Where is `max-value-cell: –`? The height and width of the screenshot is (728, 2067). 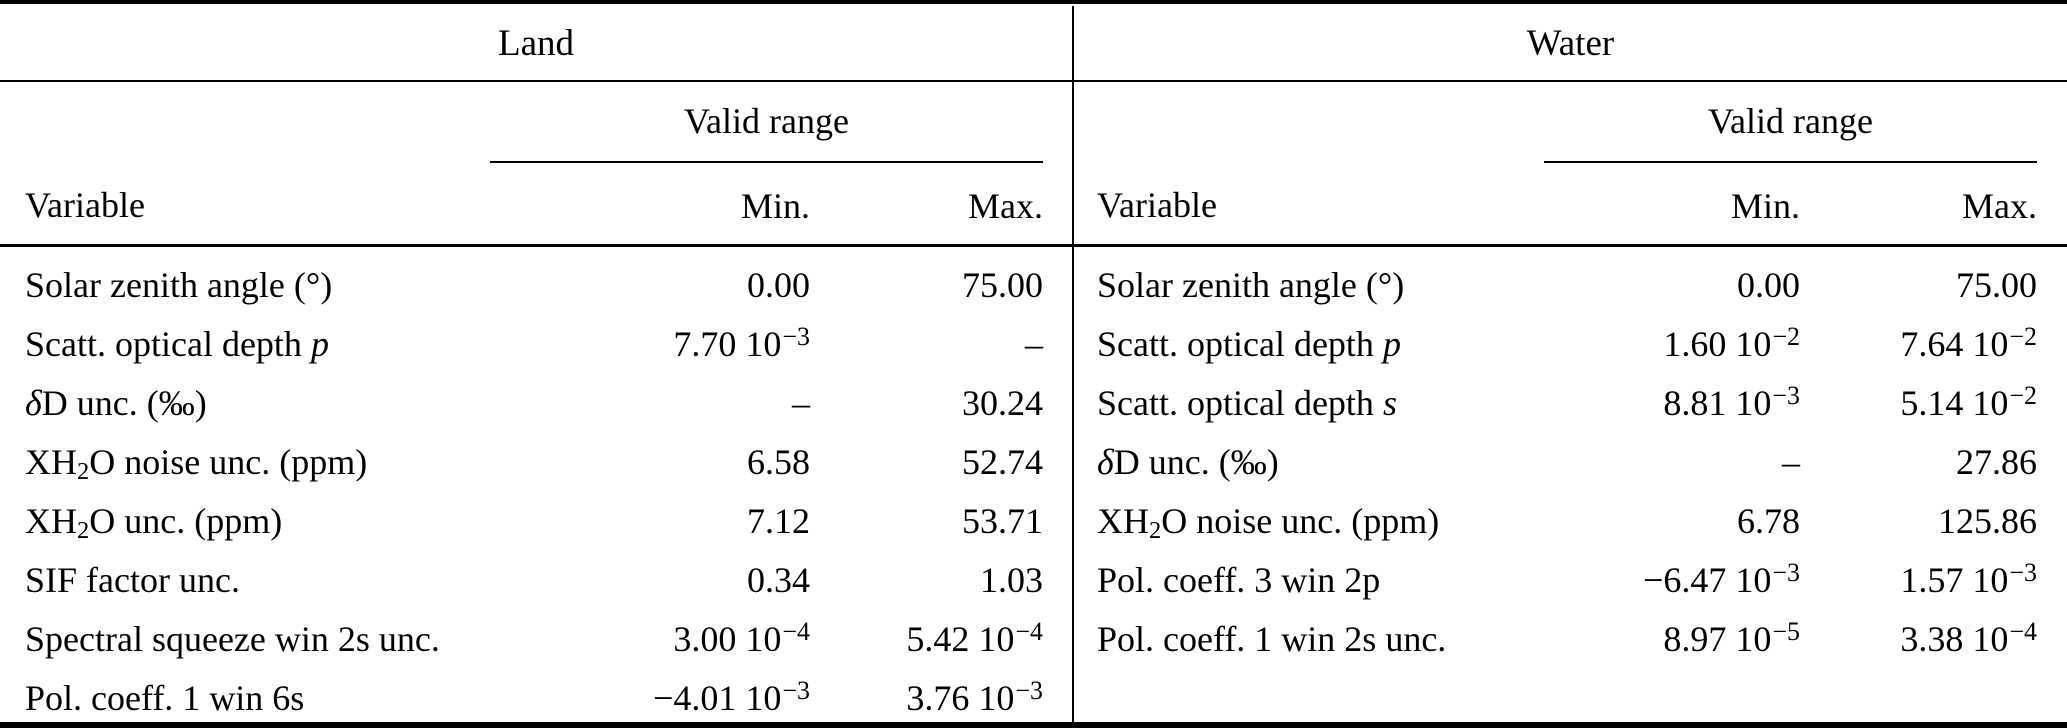 max-value-cell: – is located at coordinates (1034, 344).